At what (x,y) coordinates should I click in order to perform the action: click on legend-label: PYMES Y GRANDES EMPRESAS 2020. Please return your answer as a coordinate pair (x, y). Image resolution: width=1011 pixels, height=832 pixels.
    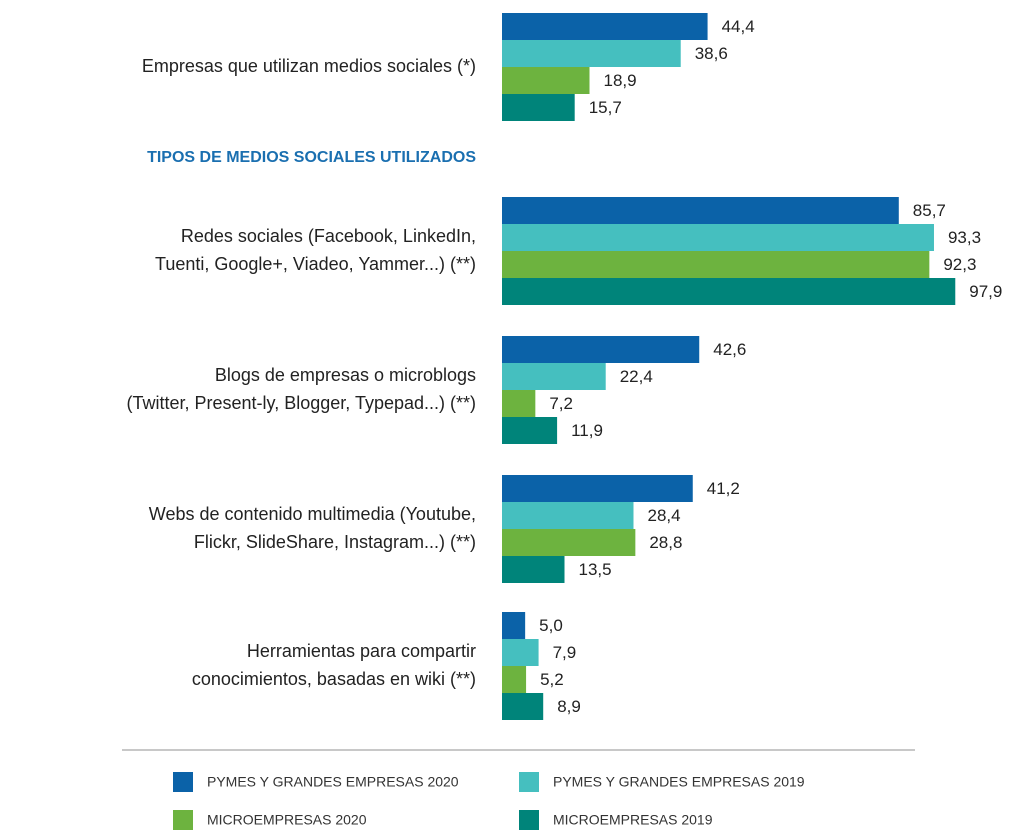
    Looking at the image, I should click on (333, 782).